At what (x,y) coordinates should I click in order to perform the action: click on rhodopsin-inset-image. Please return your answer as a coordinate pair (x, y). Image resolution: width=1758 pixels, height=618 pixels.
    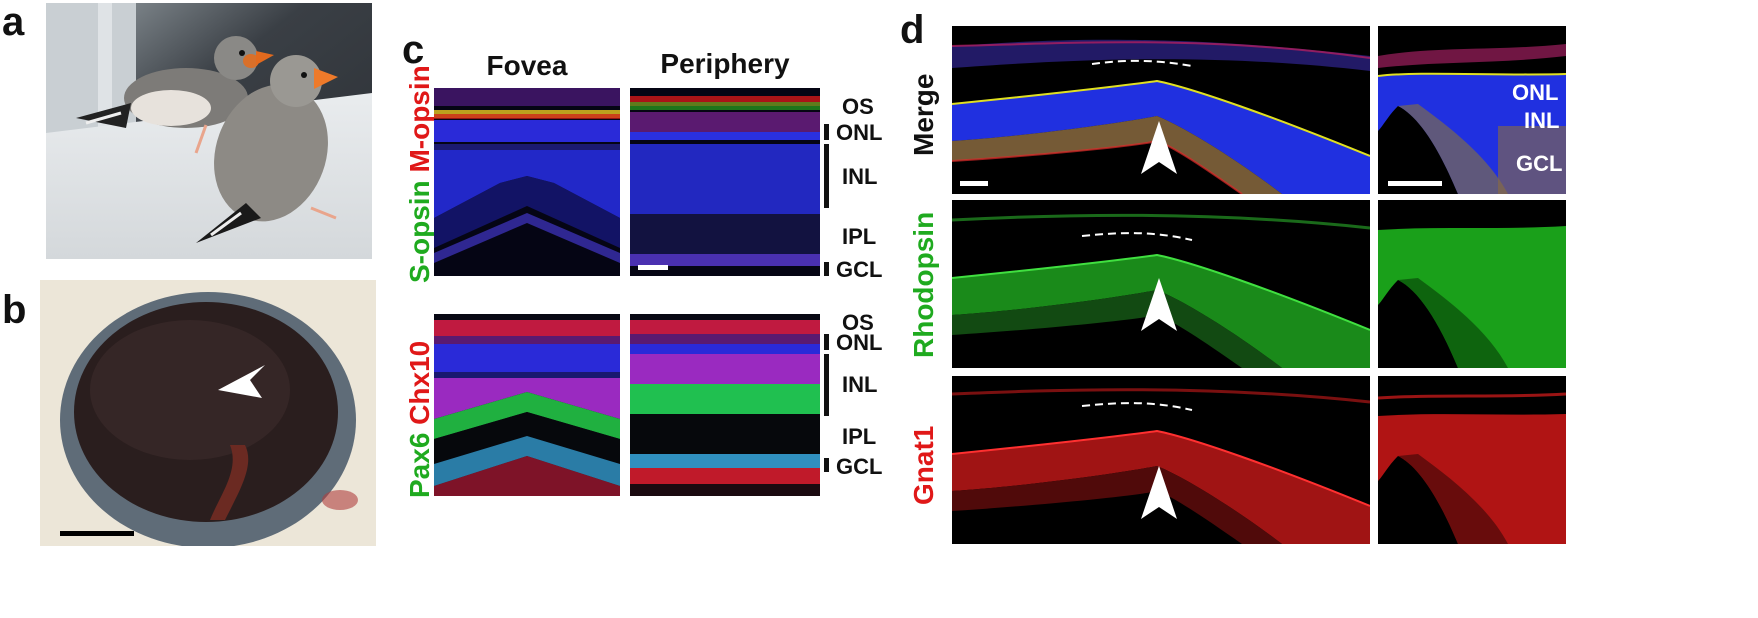
    Looking at the image, I should click on (1472, 284).